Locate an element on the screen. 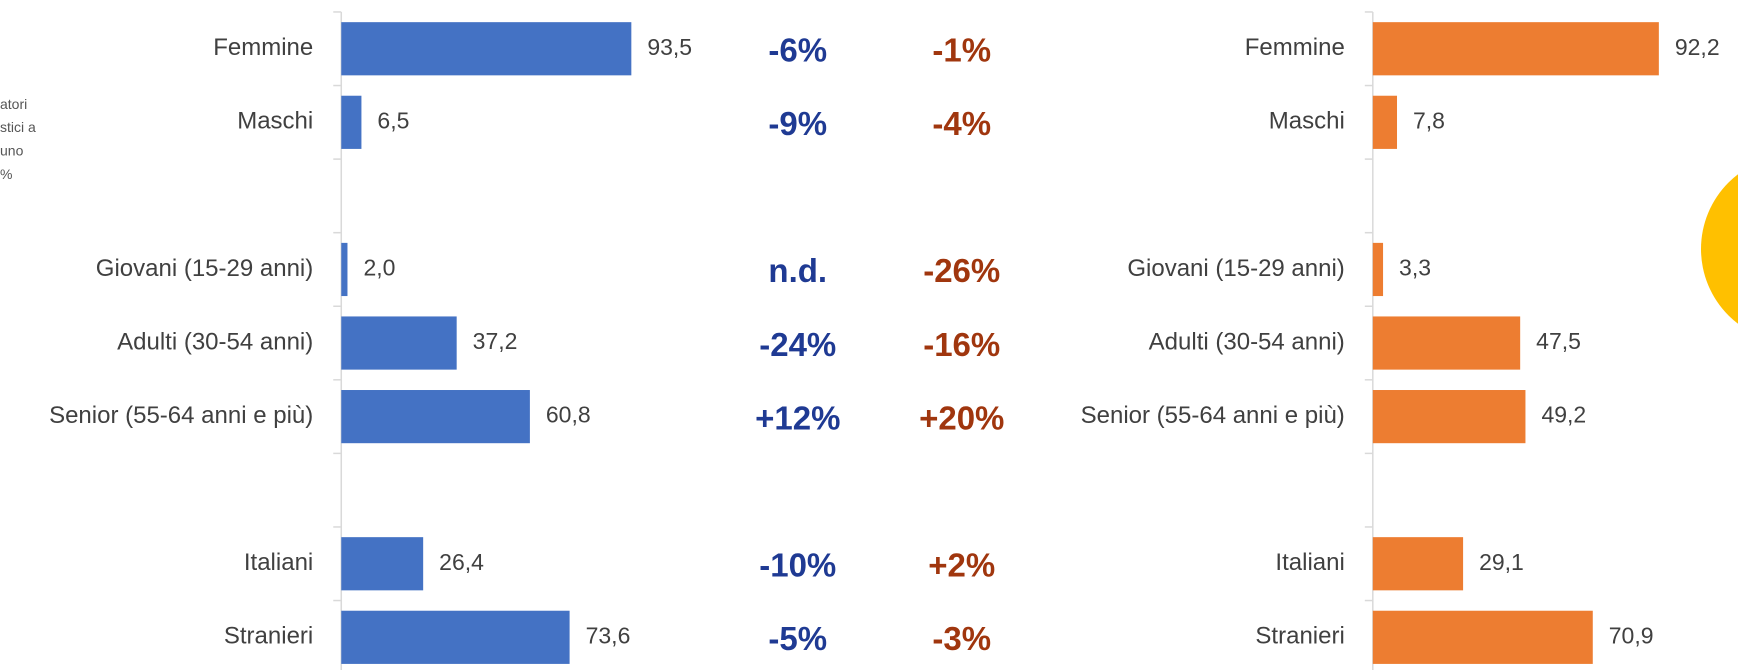 This screenshot has height=670, width=1738. change-value: -5% is located at coordinates (797, 638).